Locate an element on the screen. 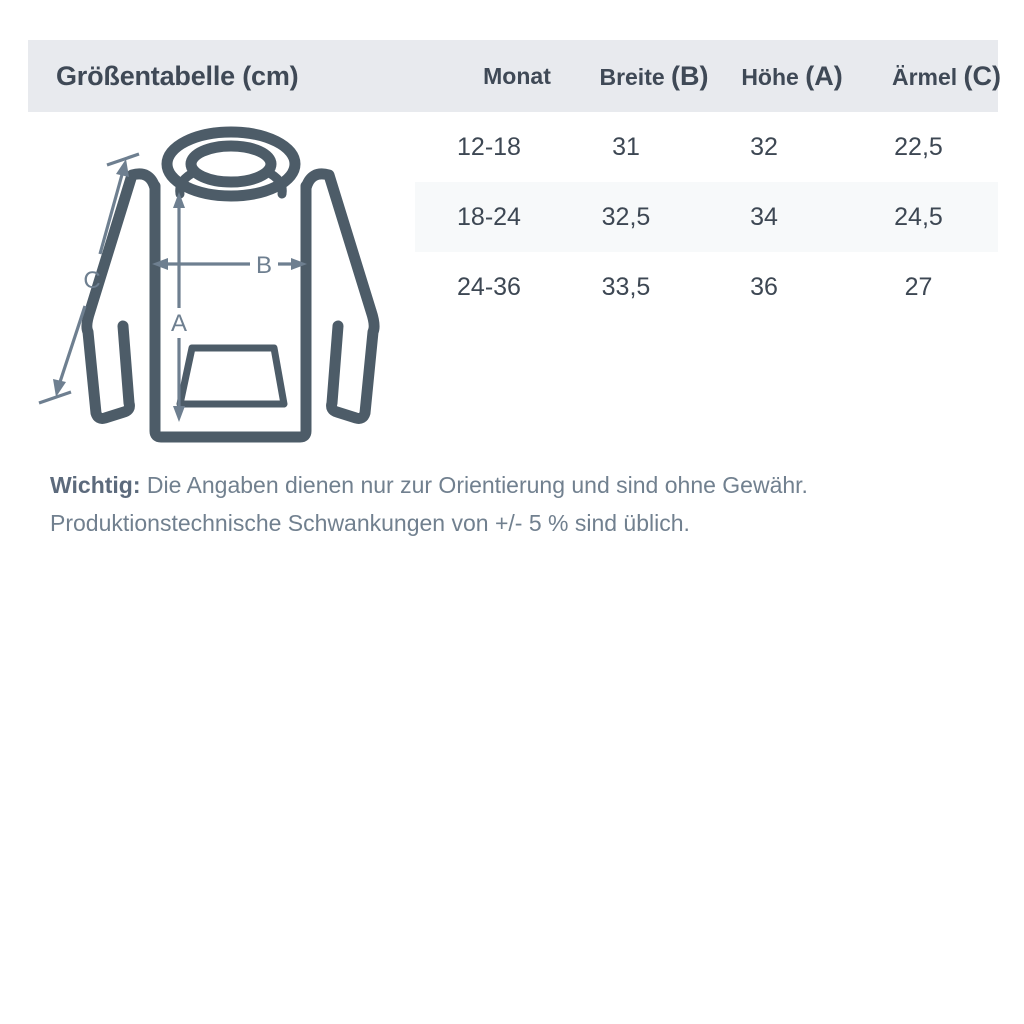 The height and width of the screenshot is (1024, 1024). arrowhead-left-icon is located at coordinates (160, 264).